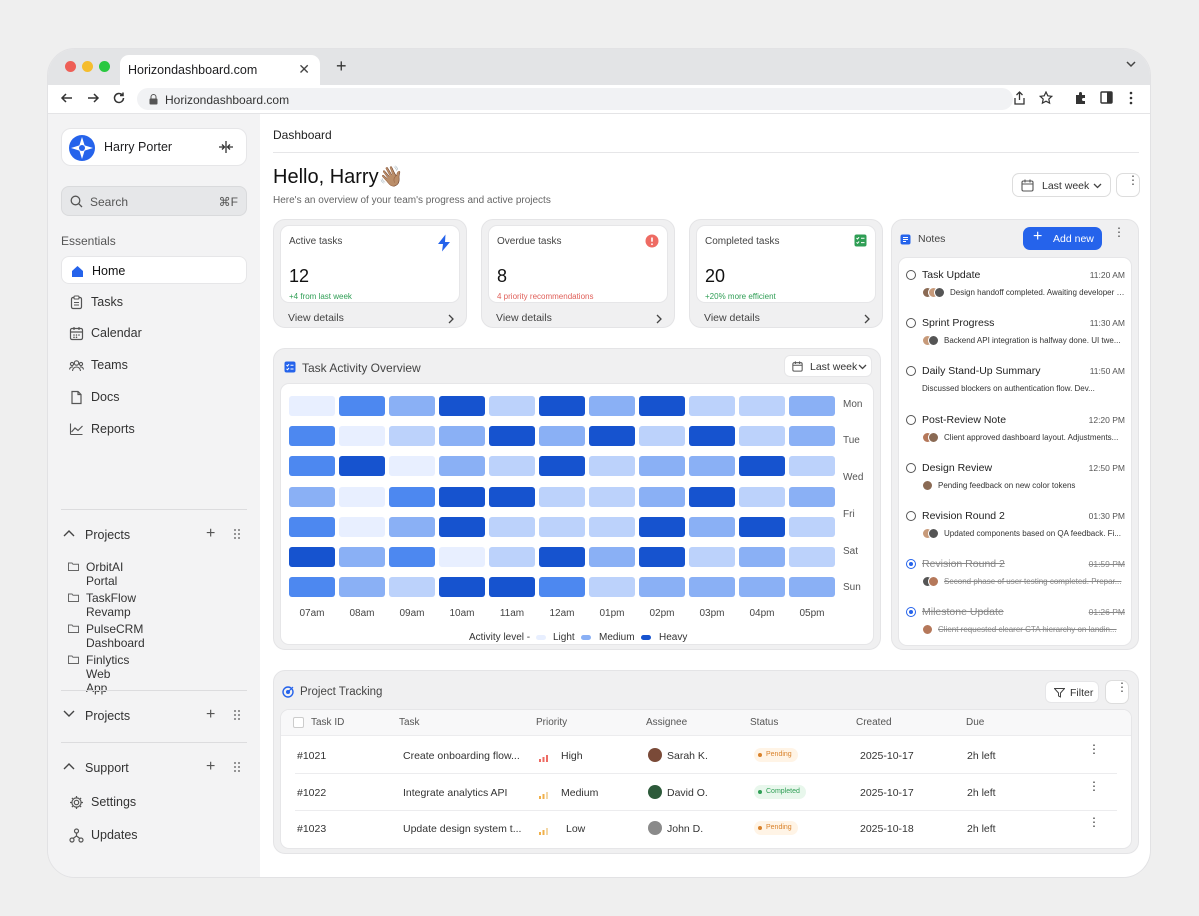  Describe the element at coordinates (154, 333) in the screenshot. I see `sidebar-item-calendar: Calendar` at that location.